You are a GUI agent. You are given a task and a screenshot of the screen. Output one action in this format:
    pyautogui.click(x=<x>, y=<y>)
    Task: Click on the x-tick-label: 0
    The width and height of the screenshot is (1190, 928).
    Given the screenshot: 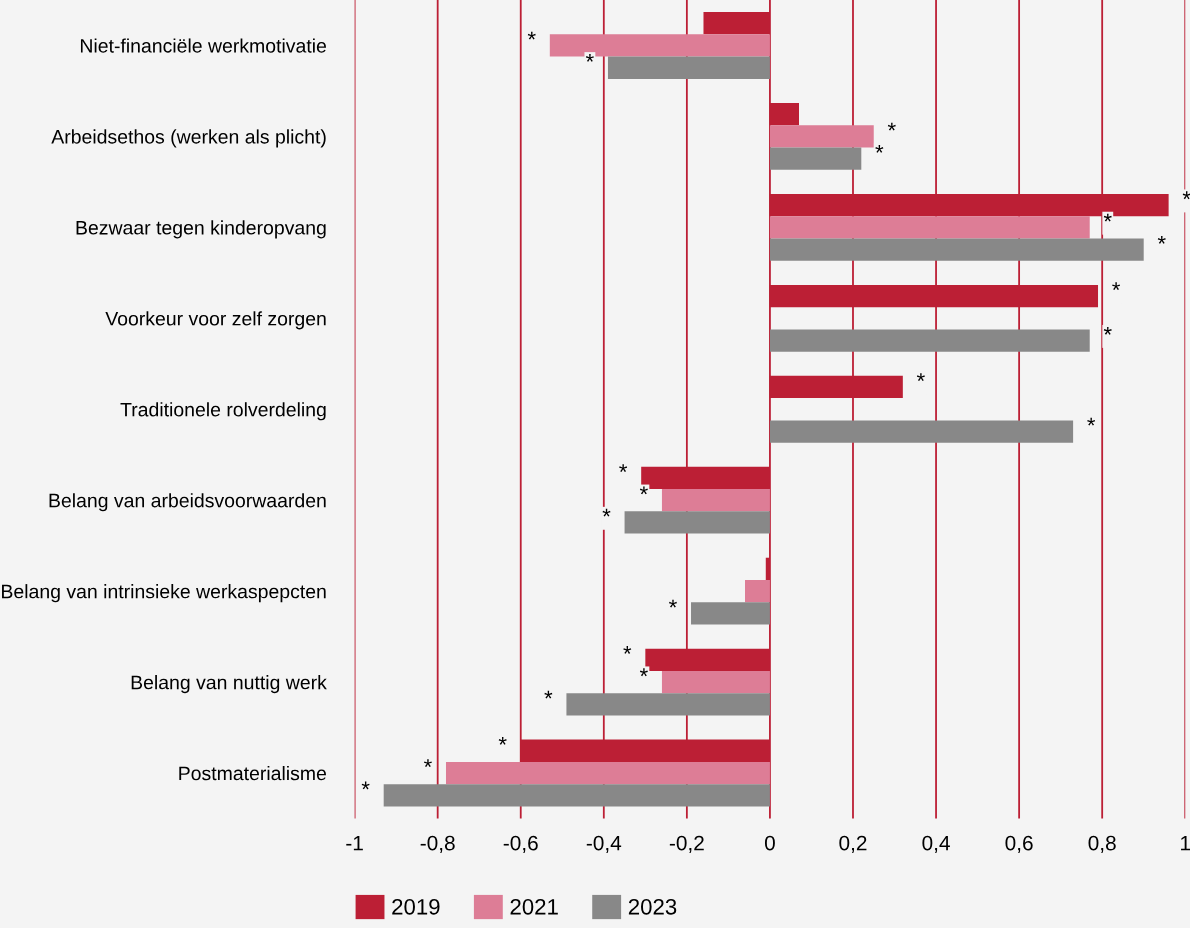 What is the action you would take?
    pyautogui.click(x=769, y=843)
    